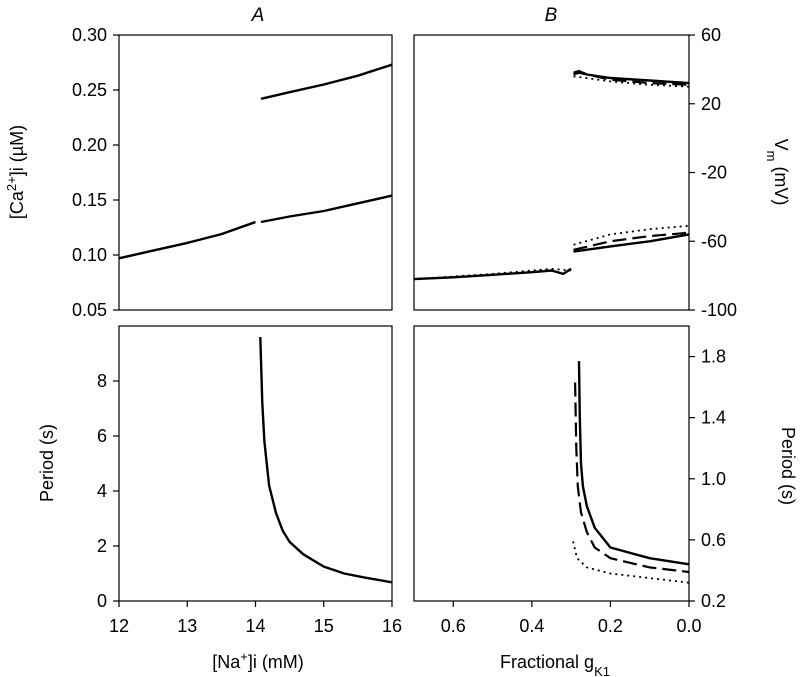 The image size is (800, 677). Describe the element at coordinates (102, 601) in the screenshot. I see `y-tick-label: 0` at that location.